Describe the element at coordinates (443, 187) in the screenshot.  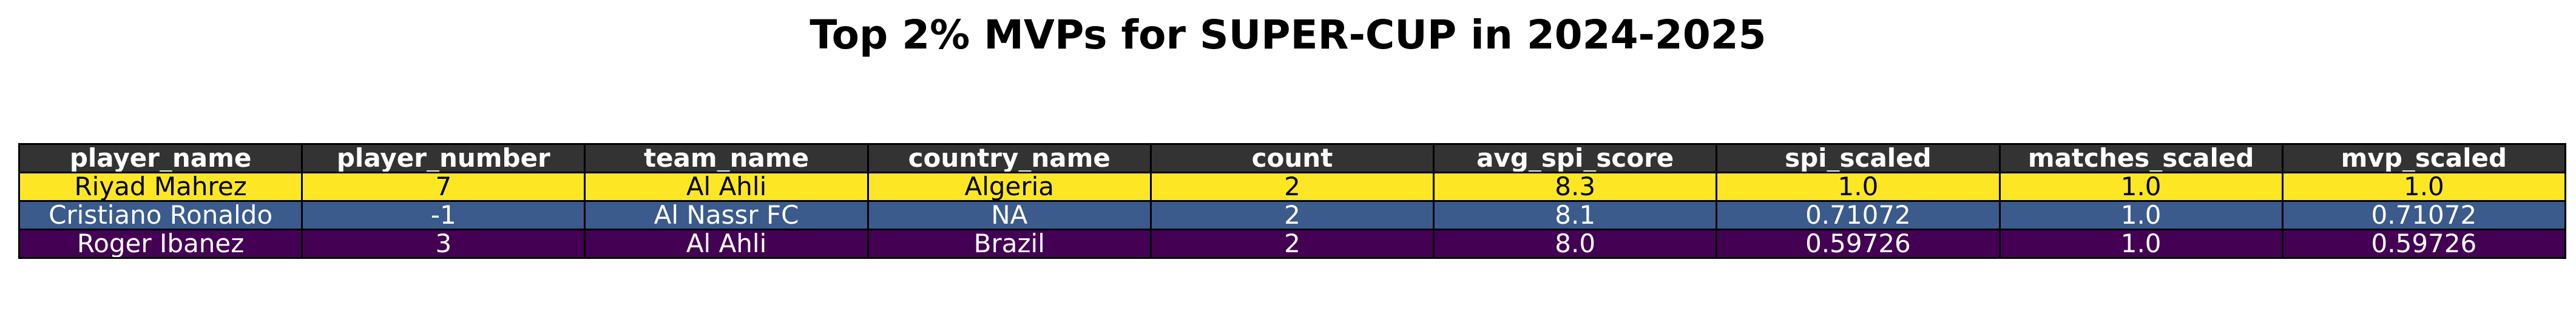
I see `table-cell: 7` at that location.